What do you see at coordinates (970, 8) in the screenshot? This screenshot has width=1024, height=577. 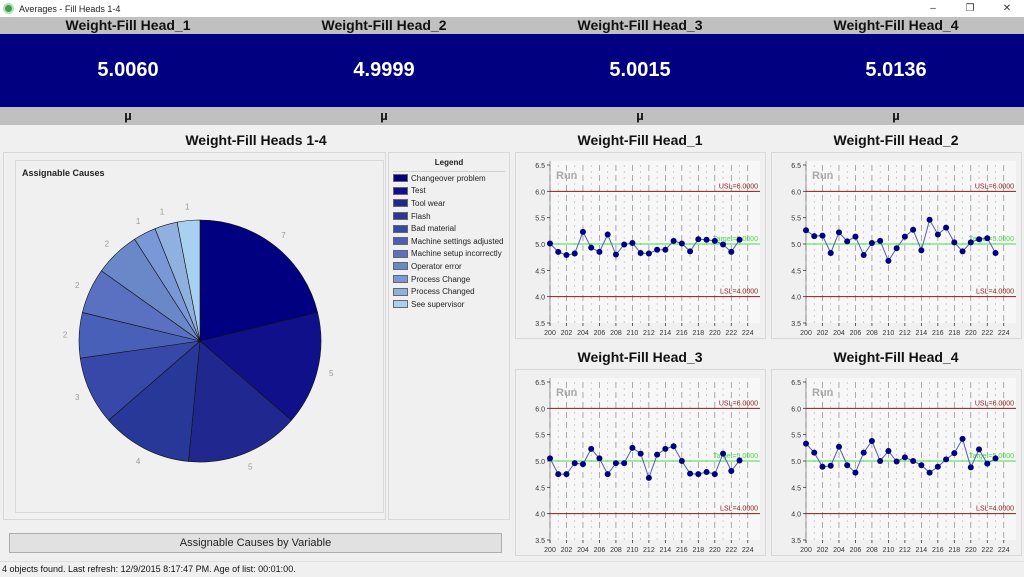 I see `maximize-button: ❐` at bounding box center [970, 8].